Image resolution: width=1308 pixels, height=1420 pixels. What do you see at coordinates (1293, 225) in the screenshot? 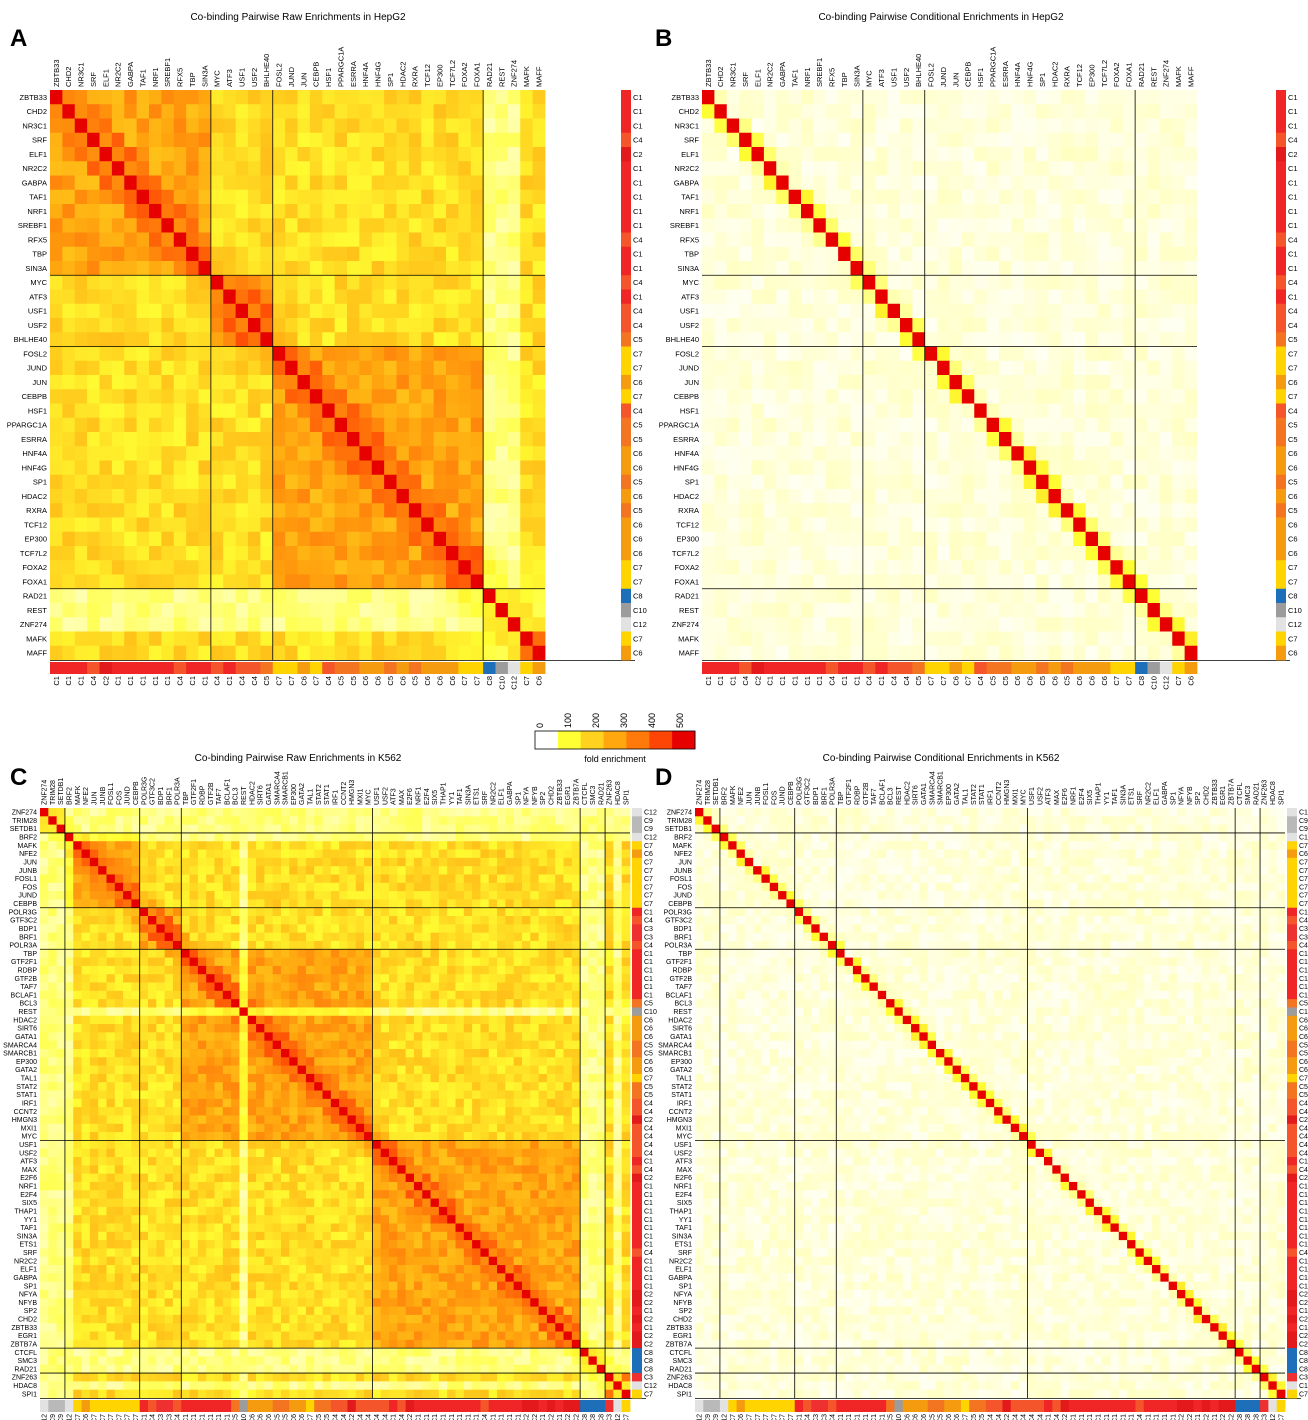
I see `cluster-label-row: C1` at bounding box center [1293, 225].